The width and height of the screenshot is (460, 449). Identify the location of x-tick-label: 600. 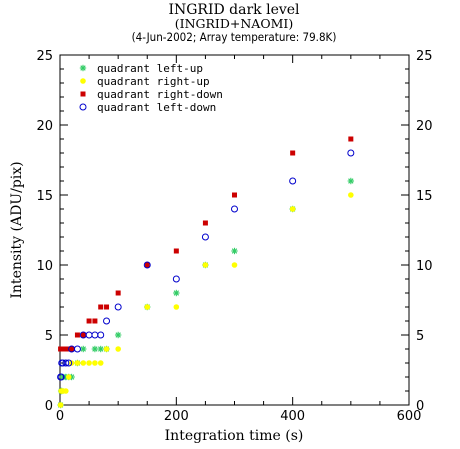
(409, 416).